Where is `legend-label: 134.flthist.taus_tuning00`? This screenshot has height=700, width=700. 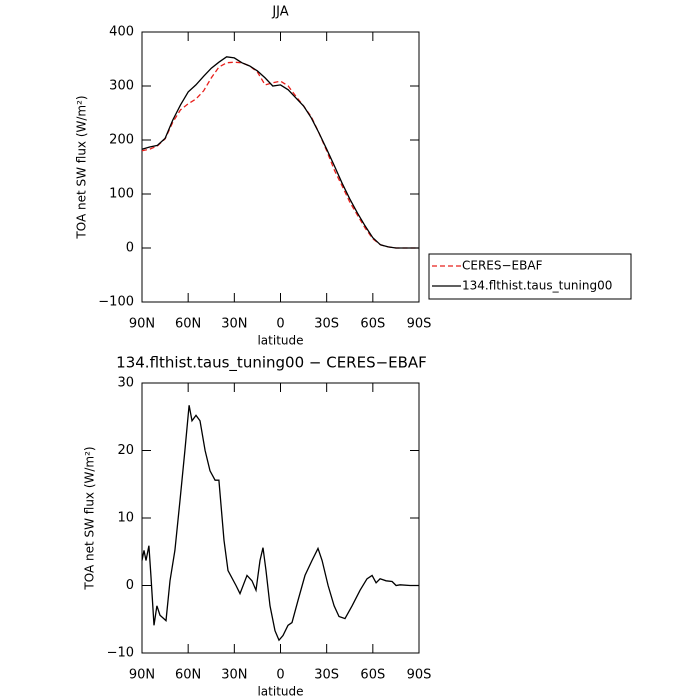
legend-label: 134.flthist.taus_tuning00 is located at coordinates (537, 286).